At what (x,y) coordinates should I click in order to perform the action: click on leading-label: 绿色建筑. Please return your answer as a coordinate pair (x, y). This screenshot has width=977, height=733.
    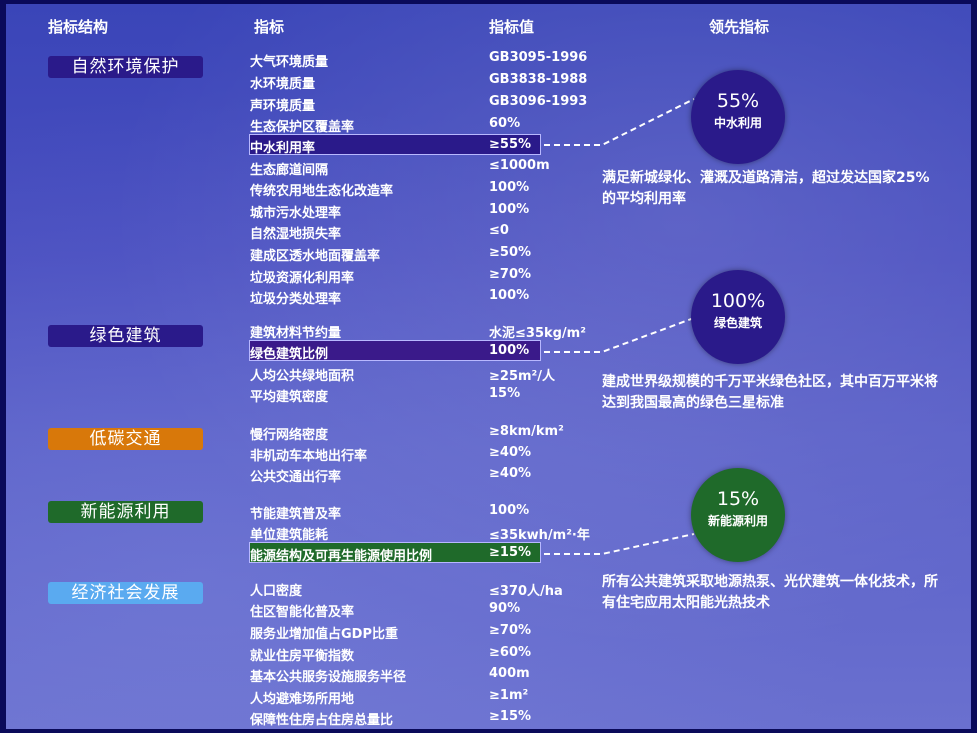
    Looking at the image, I should click on (737, 323).